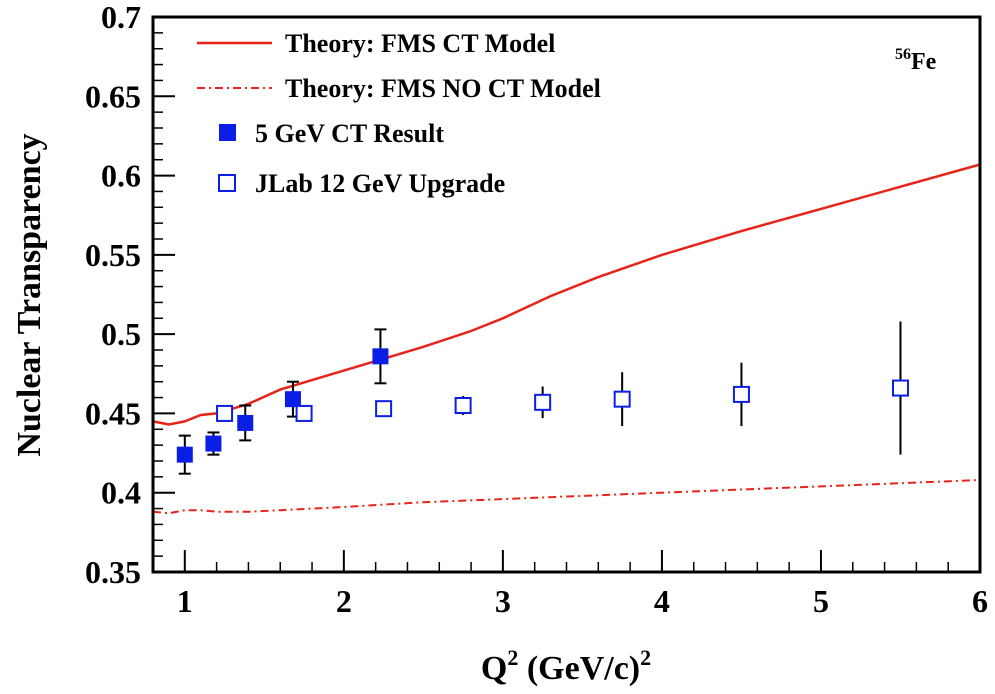 This screenshot has height=694, width=995. Describe the element at coordinates (821, 601) in the screenshot. I see `x-tick-label: 5` at that location.